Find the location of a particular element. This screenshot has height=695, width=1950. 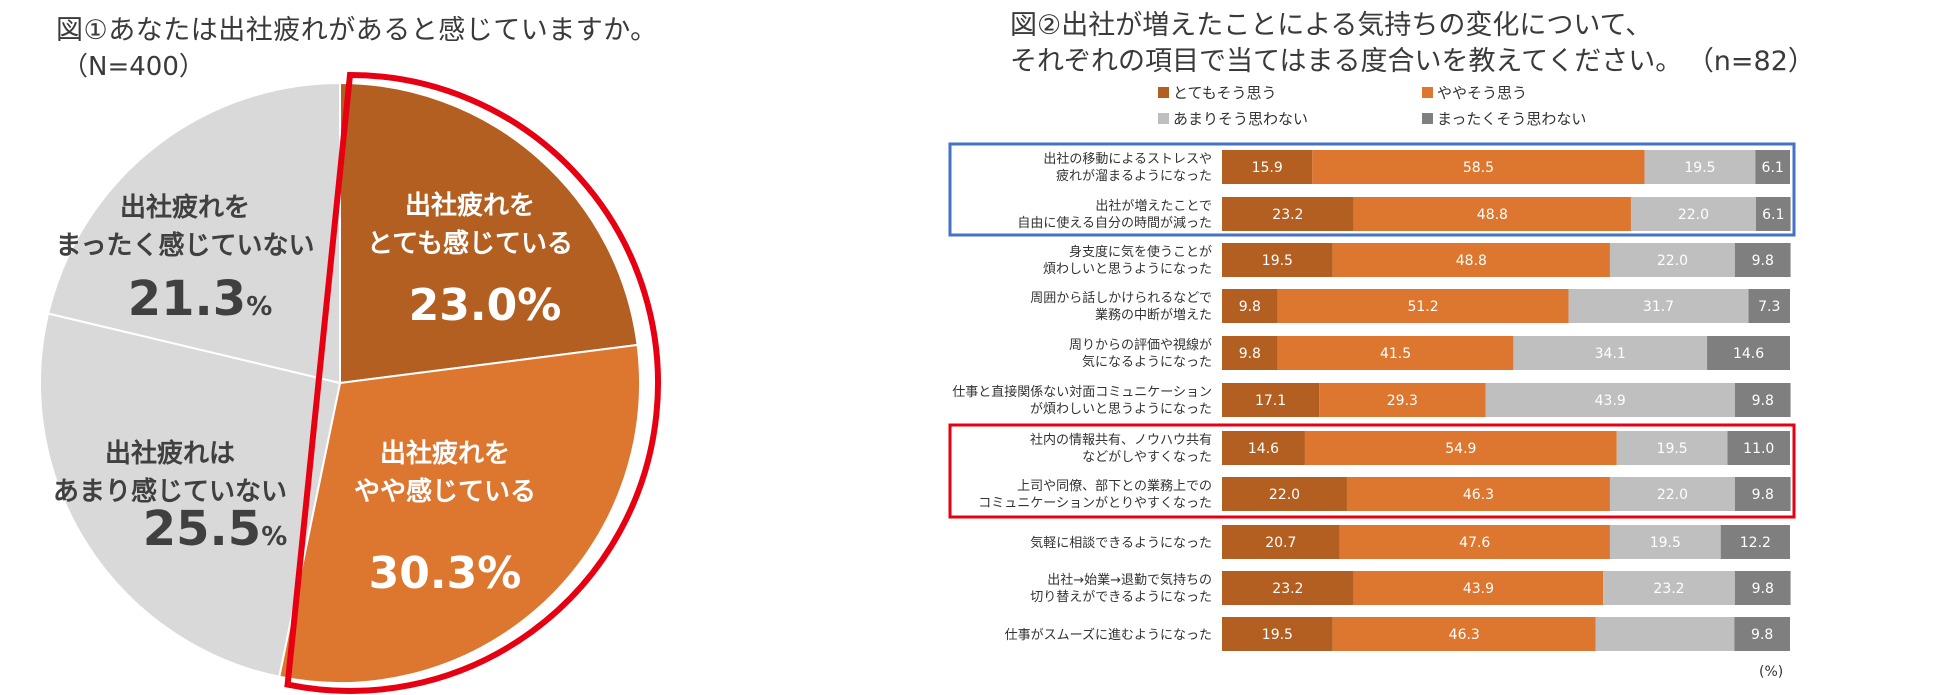

pie-label-4-line2: まったく感じていない is located at coordinates (185, 246).